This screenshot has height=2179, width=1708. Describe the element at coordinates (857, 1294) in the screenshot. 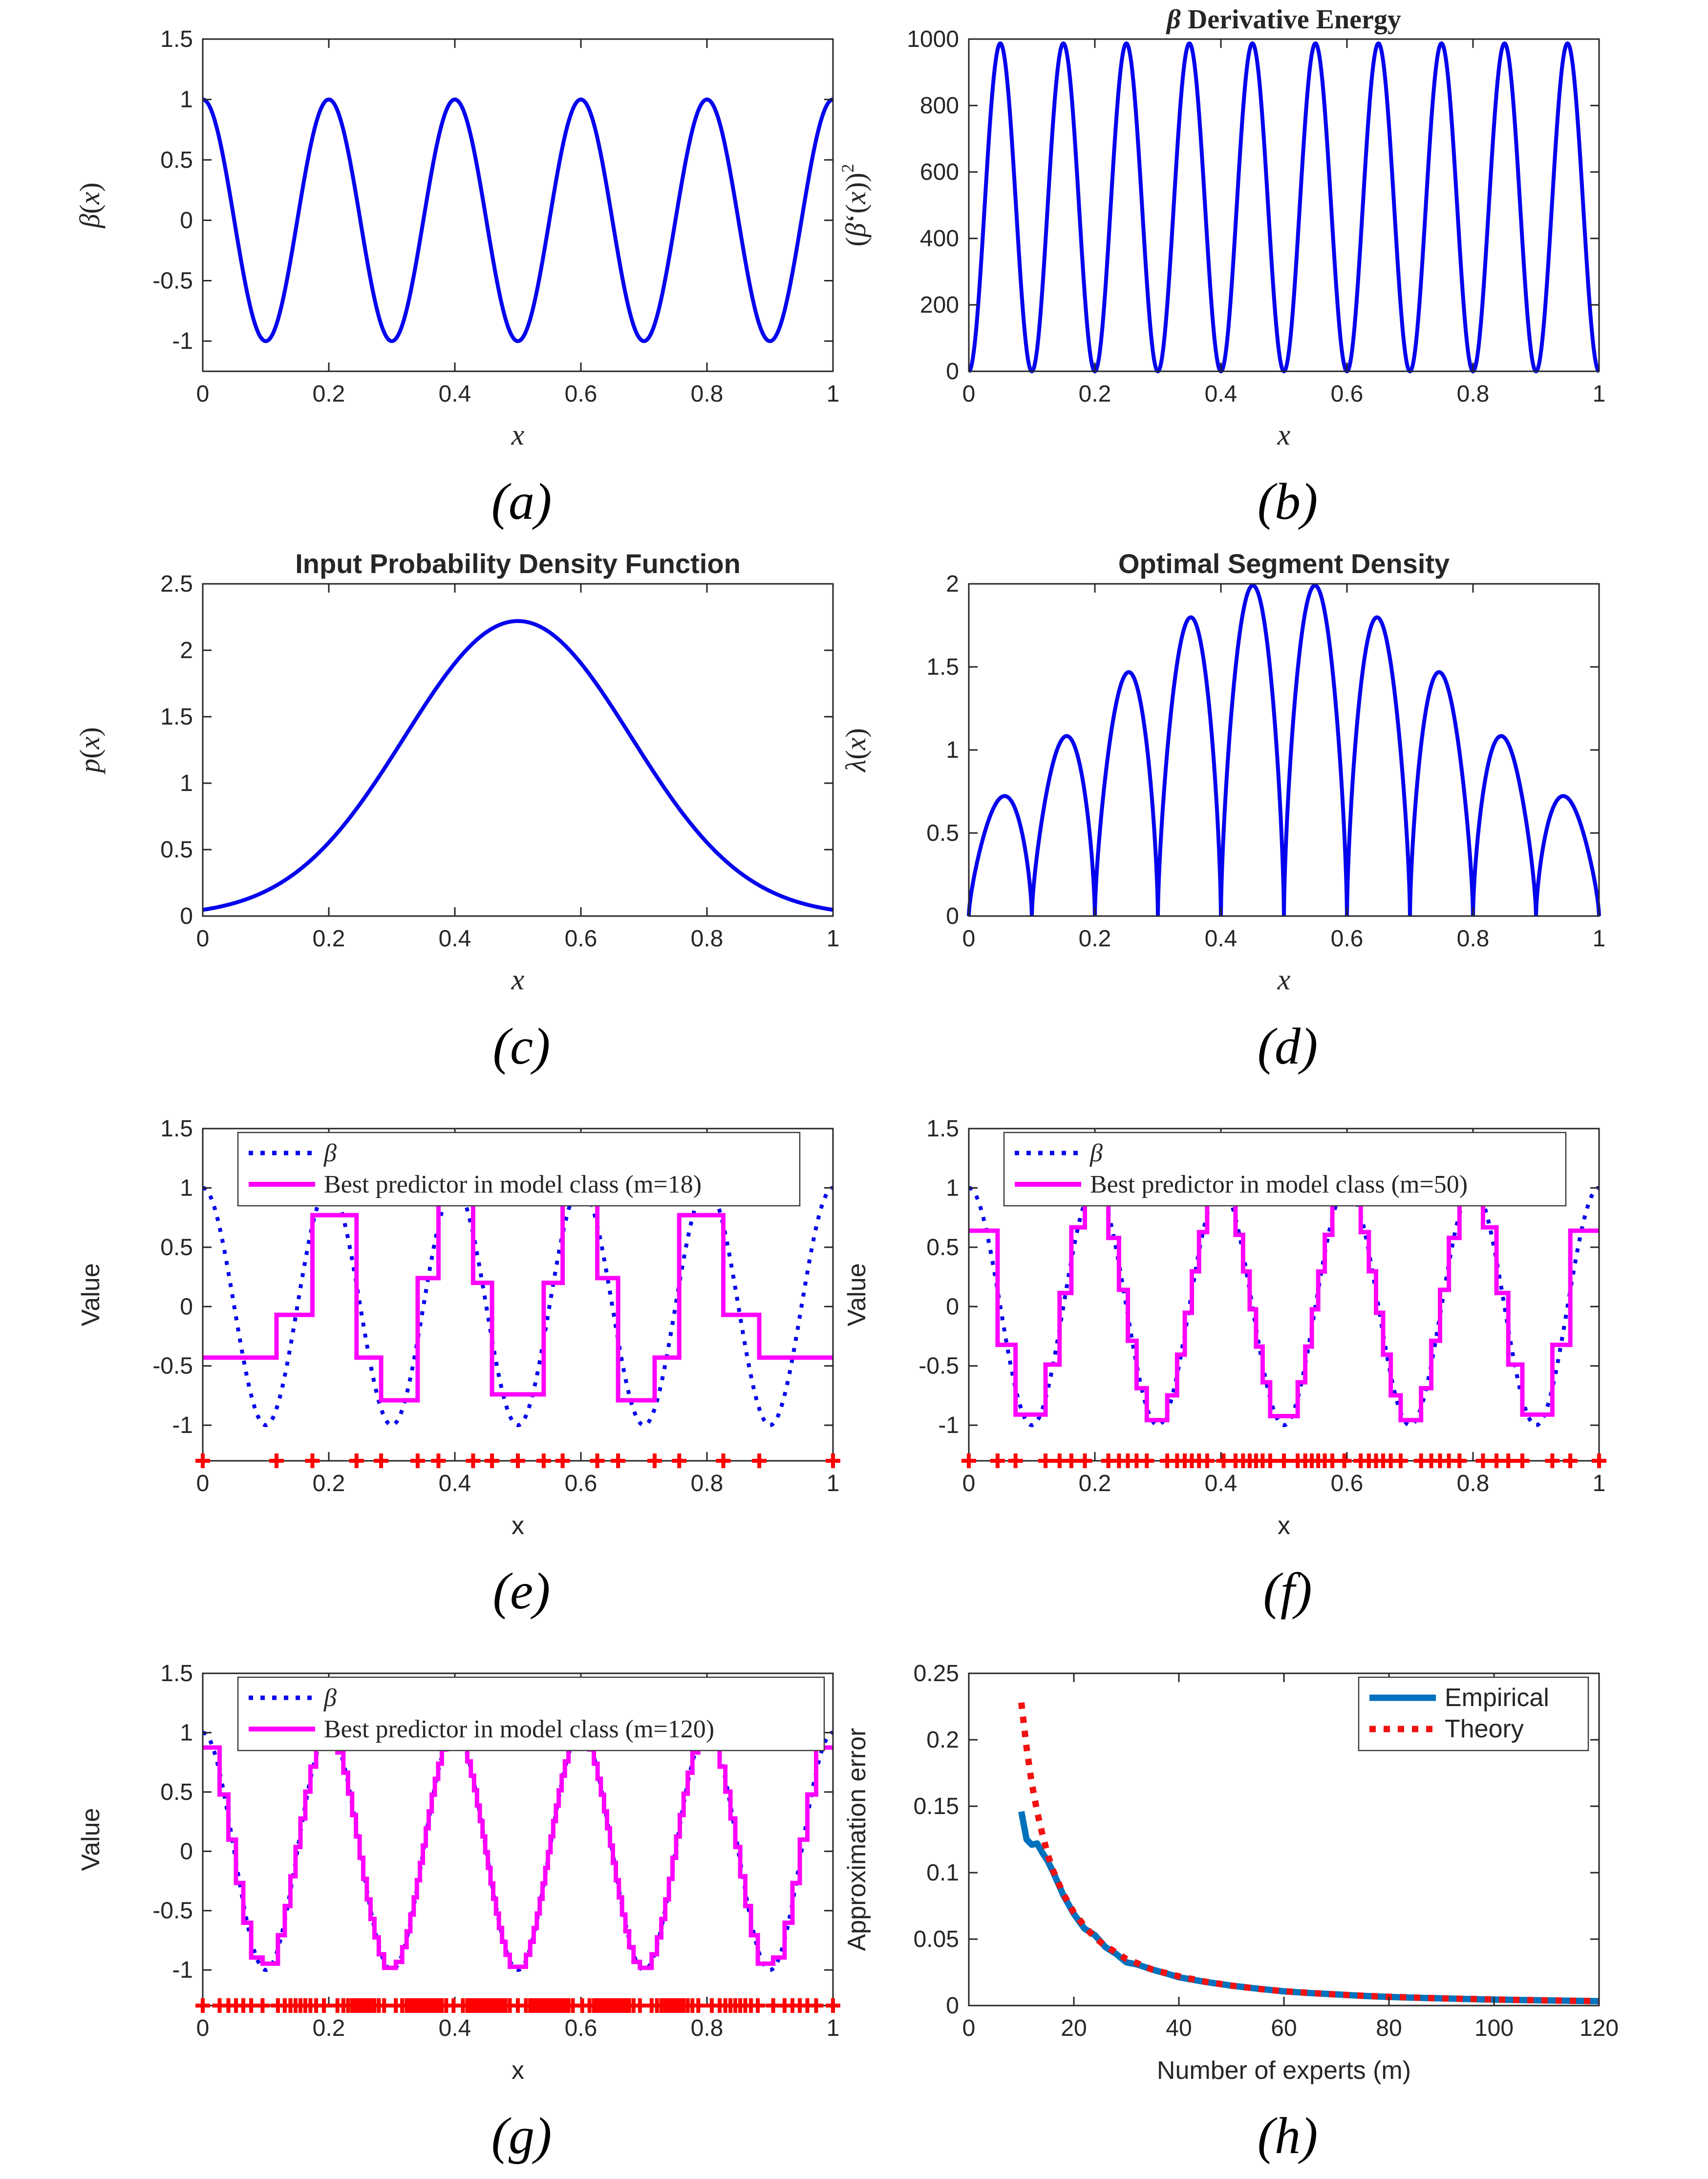

I see `y-axis-label: Value` at that location.